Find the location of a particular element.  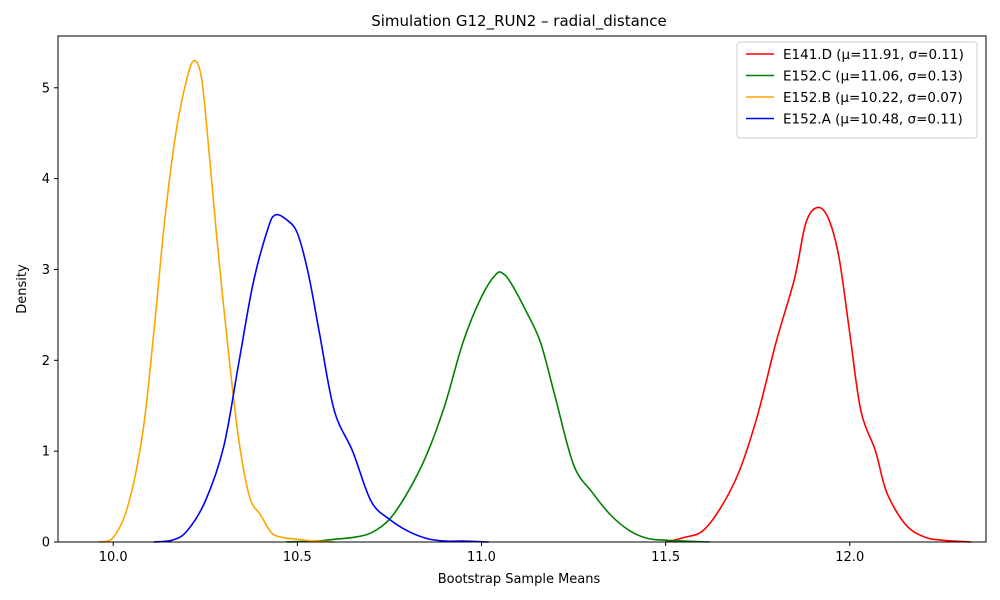

x-tick-label: 10.5 is located at coordinates (297, 557).